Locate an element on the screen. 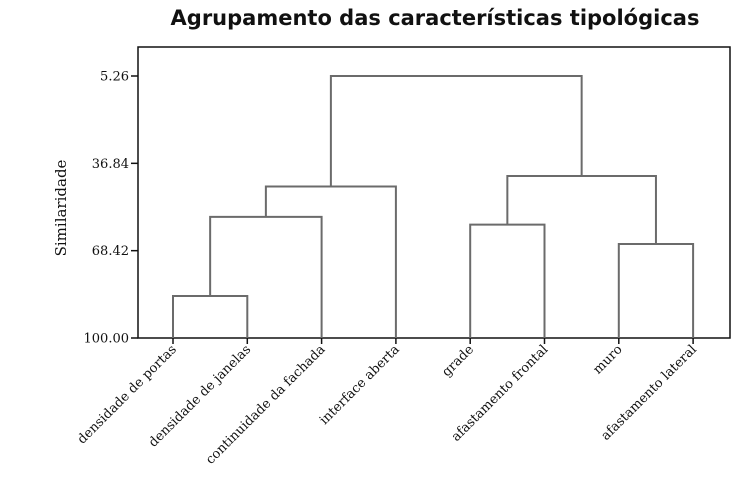 The image size is (750, 486). leaf-label: grade is located at coordinates (458, 361).